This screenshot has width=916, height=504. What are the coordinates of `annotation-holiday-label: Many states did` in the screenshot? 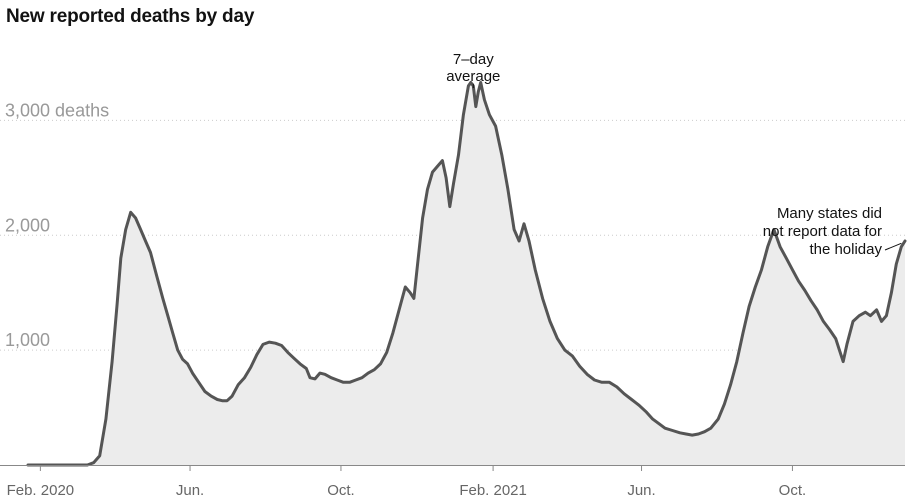 It's located at (829, 213).